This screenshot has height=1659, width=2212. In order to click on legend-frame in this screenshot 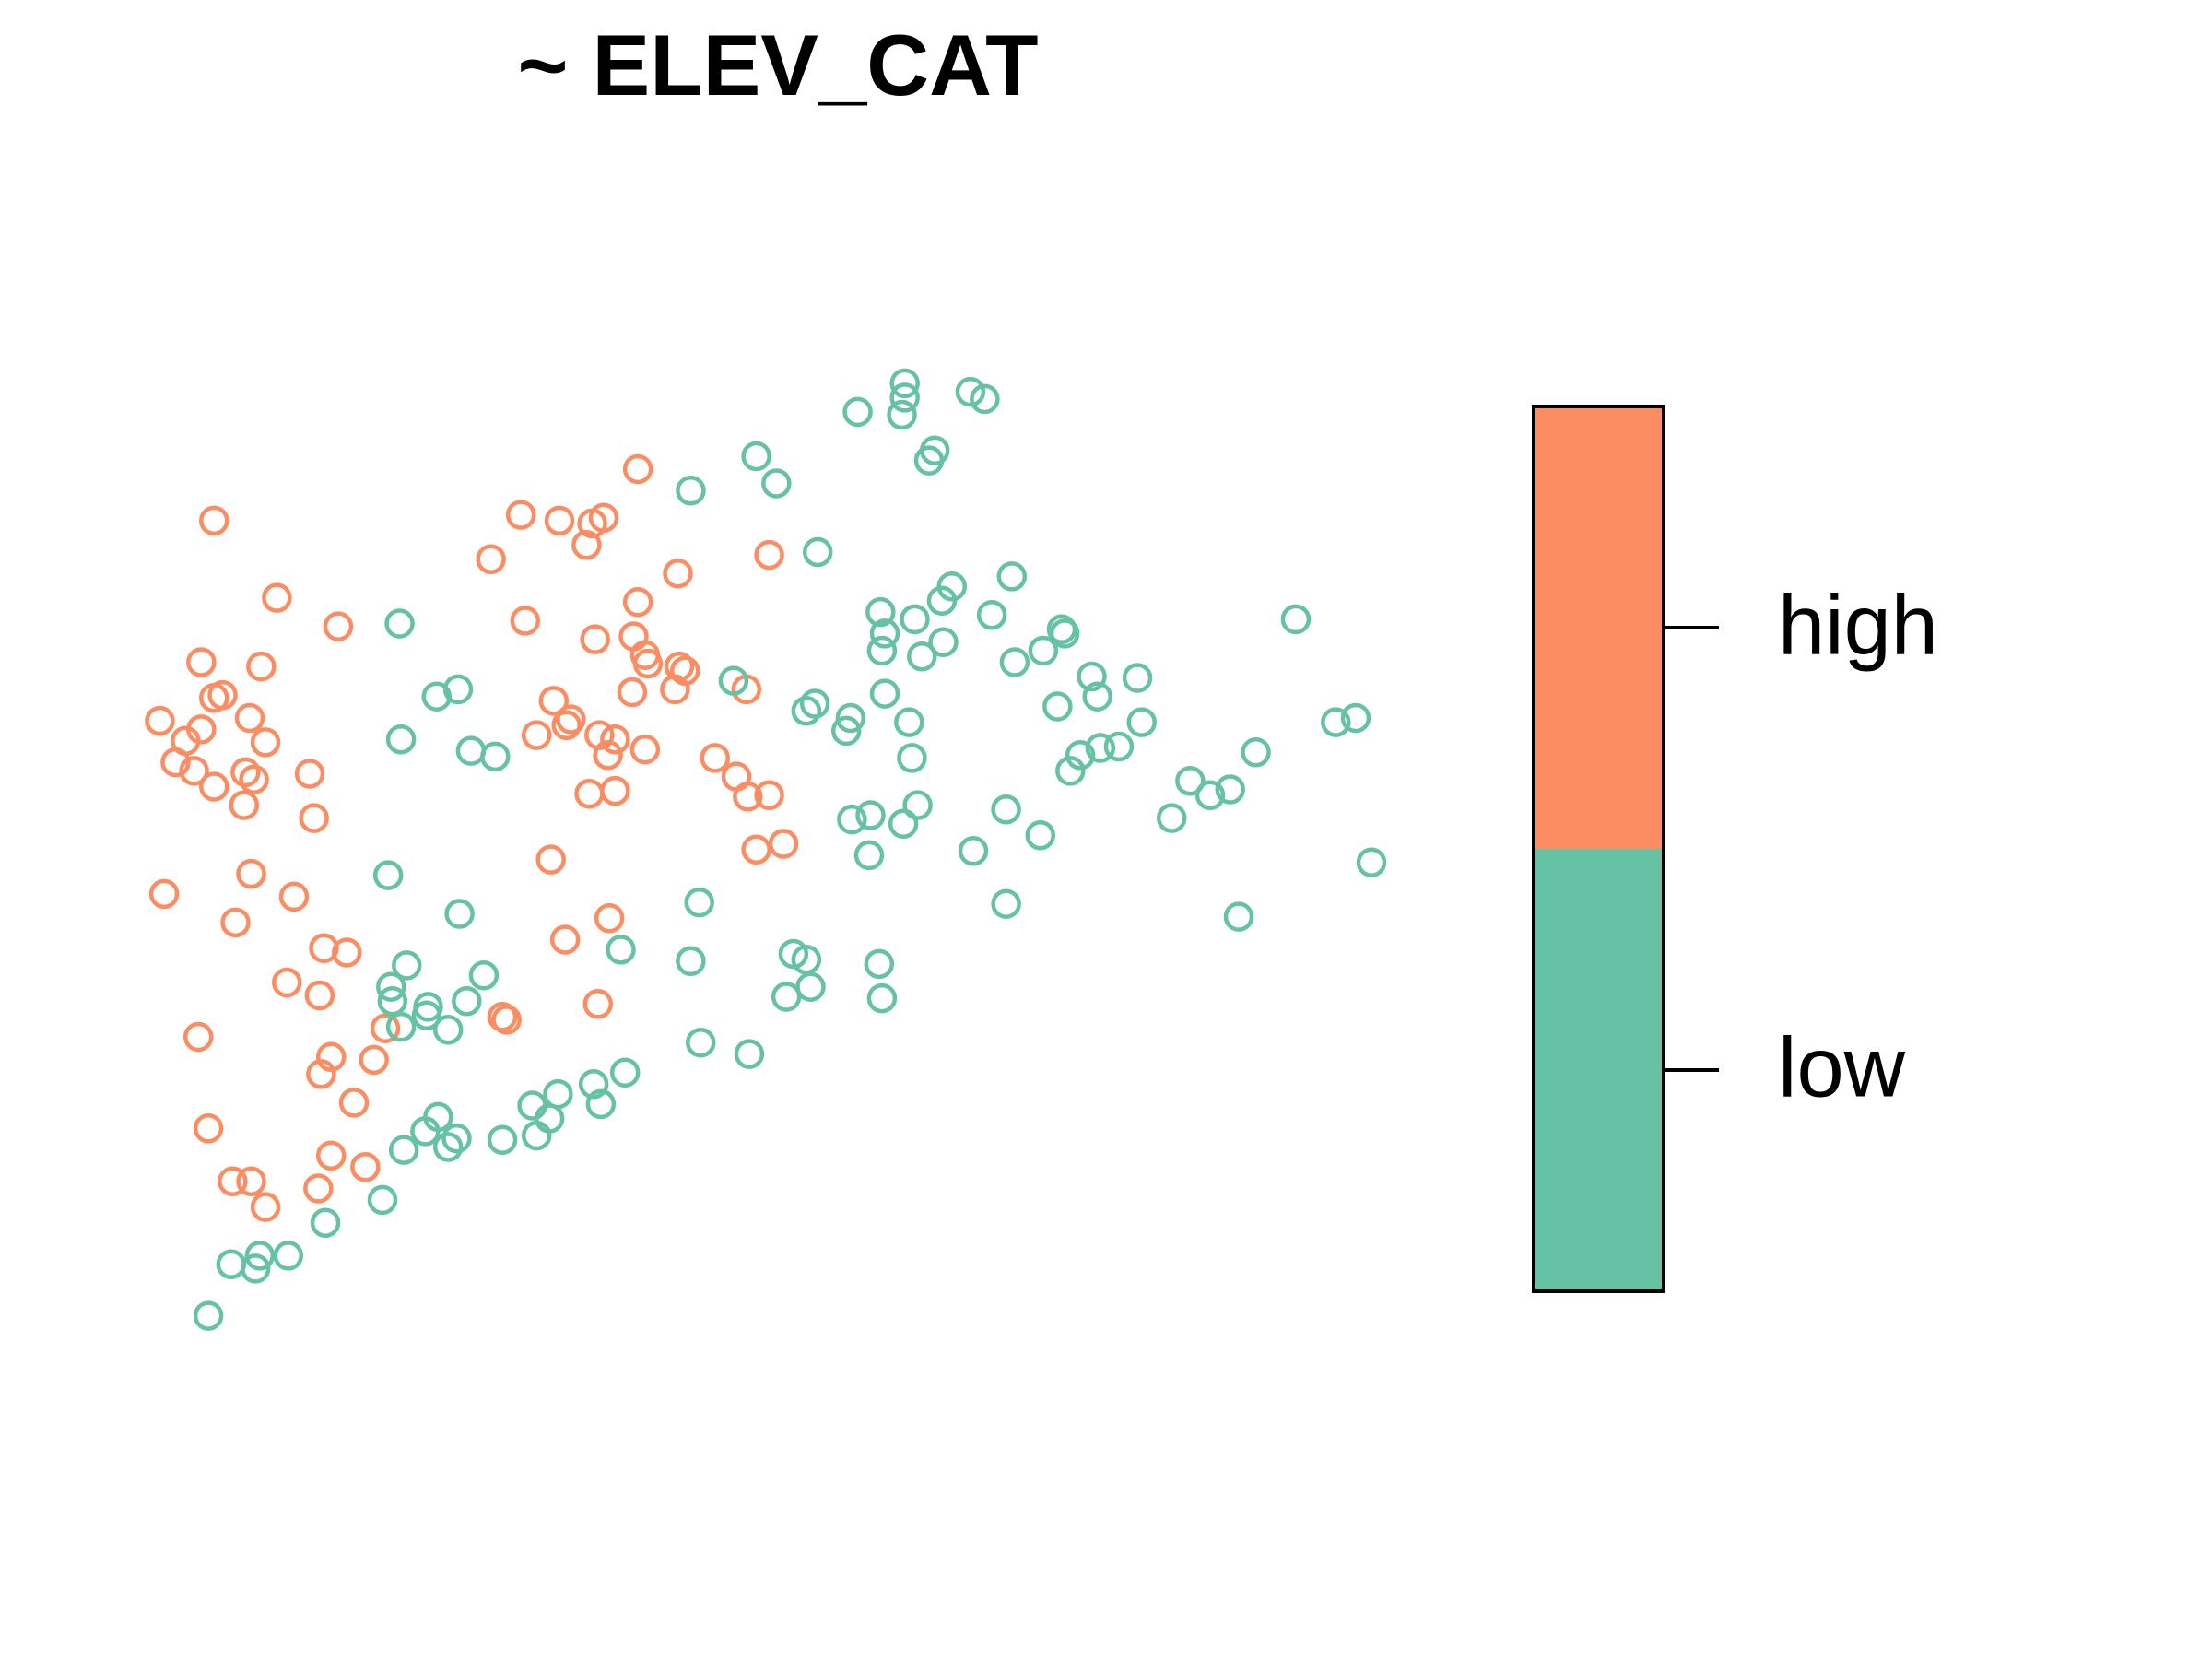, I will do `click(1598, 849)`.